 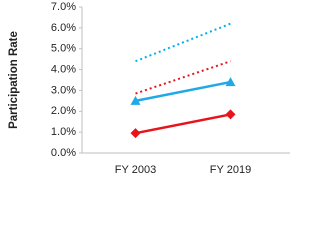 What do you see at coordinates (63, 132) in the screenshot?
I see `y-tick-label: 1.0%` at bounding box center [63, 132].